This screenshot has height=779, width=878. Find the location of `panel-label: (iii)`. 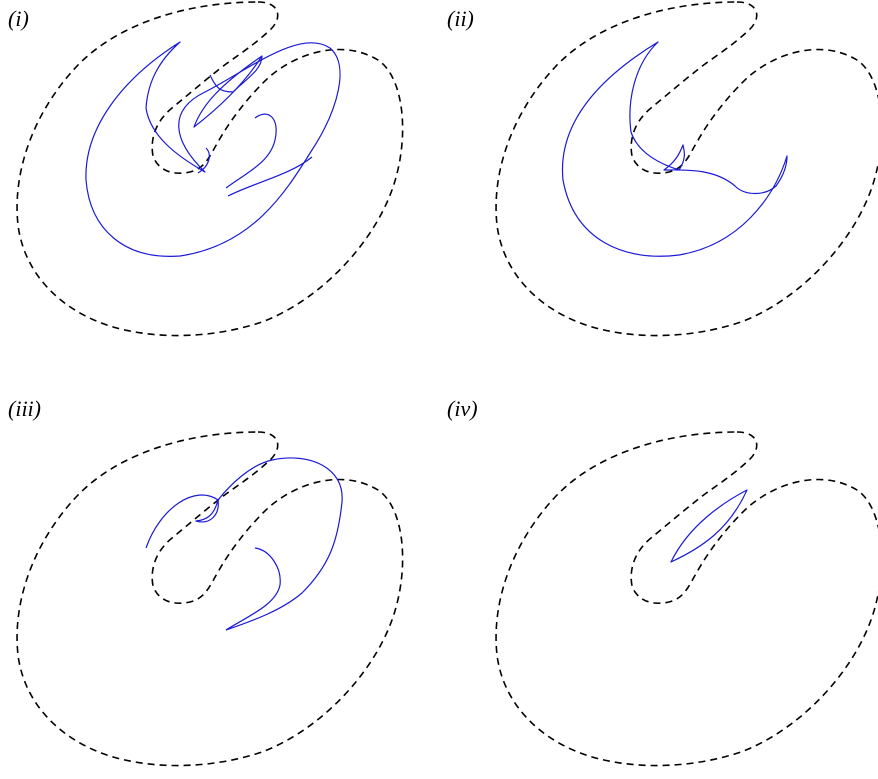

panel-label: (iii) is located at coordinates (24, 408).